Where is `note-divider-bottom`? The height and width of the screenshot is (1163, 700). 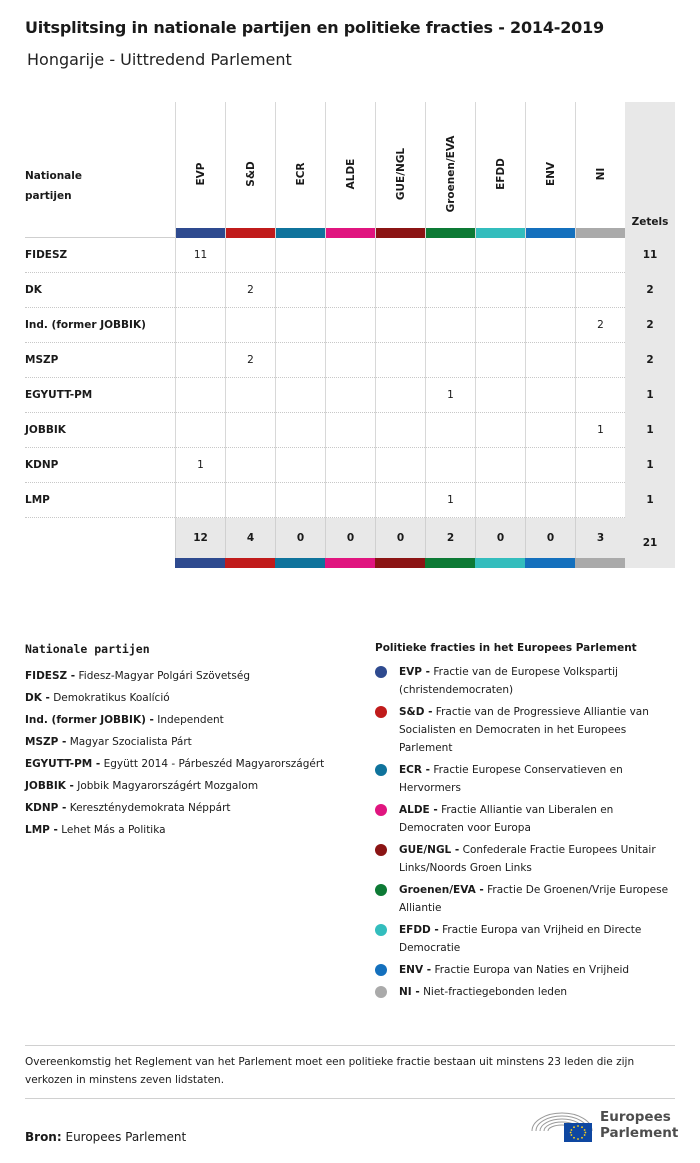
note-divider-bottom is located at coordinates (350, 1098).